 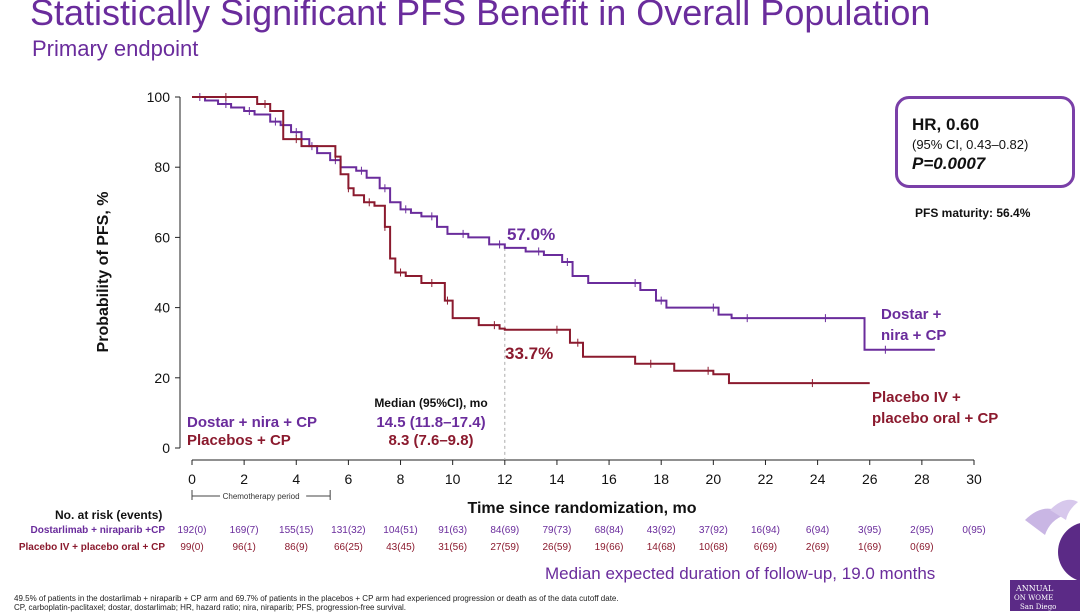 What do you see at coordinates (348, 530) in the screenshot?
I see `risk-cell: 131(32)` at bounding box center [348, 530].